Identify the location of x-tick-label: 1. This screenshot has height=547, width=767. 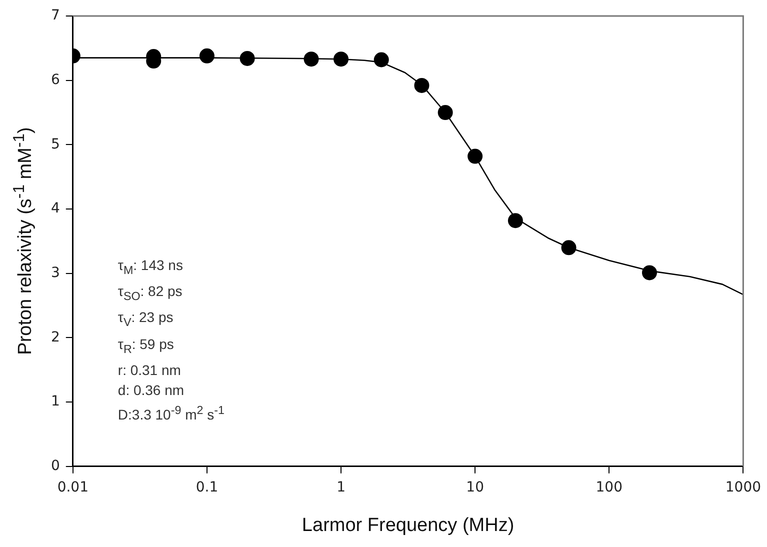
(341, 487).